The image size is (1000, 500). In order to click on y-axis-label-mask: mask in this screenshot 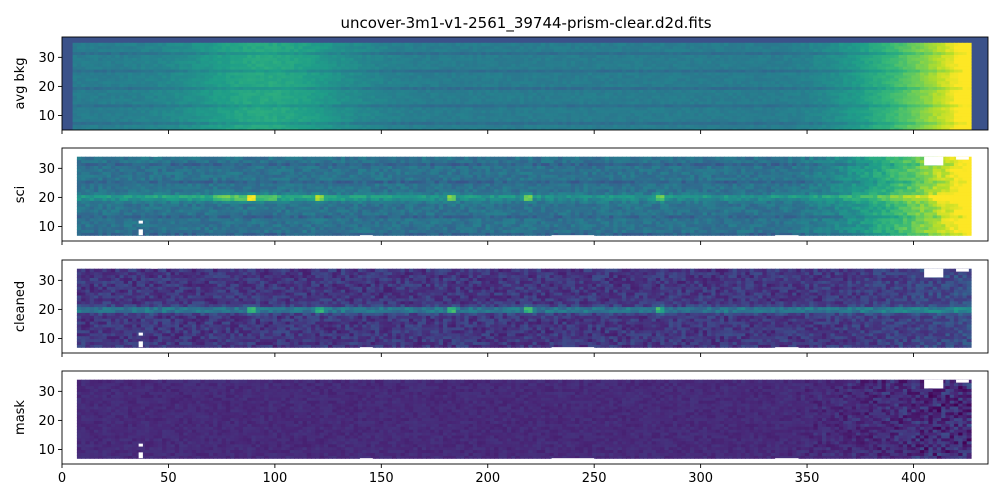, I will do `click(20, 417)`.